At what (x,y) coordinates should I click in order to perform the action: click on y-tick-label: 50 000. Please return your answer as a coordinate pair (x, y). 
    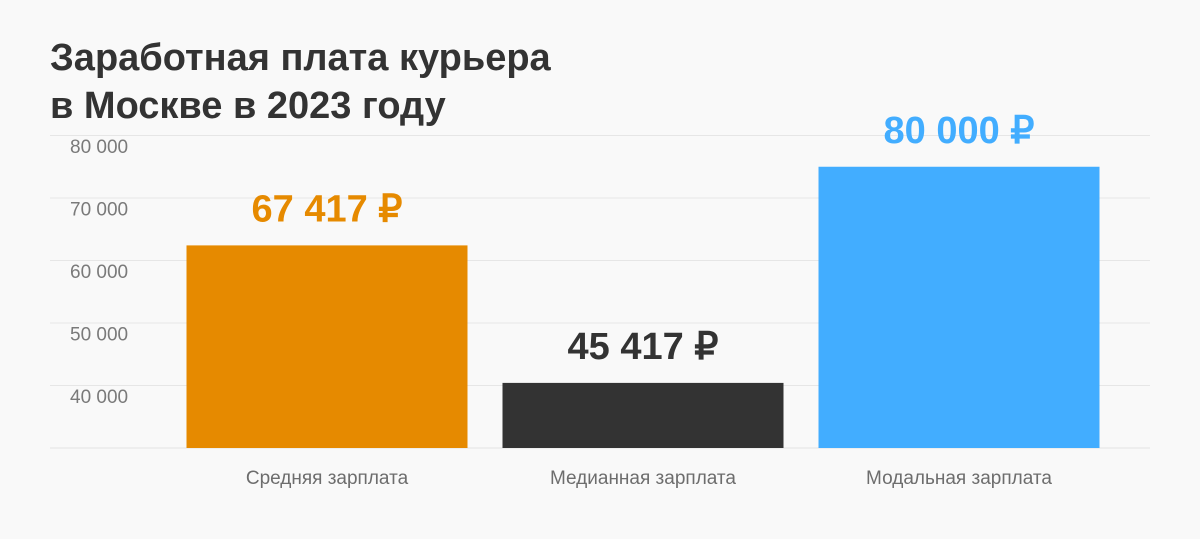
    Looking at the image, I should click on (99, 334).